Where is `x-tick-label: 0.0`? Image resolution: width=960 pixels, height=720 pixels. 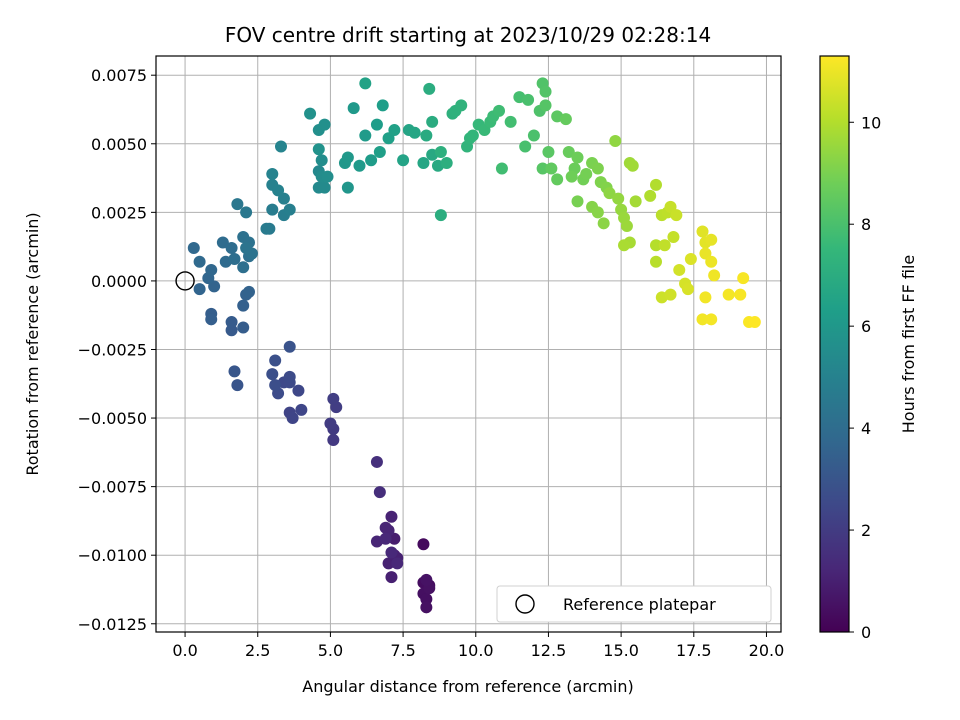 x-tick-label: 0.0 is located at coordinates (184, 650).